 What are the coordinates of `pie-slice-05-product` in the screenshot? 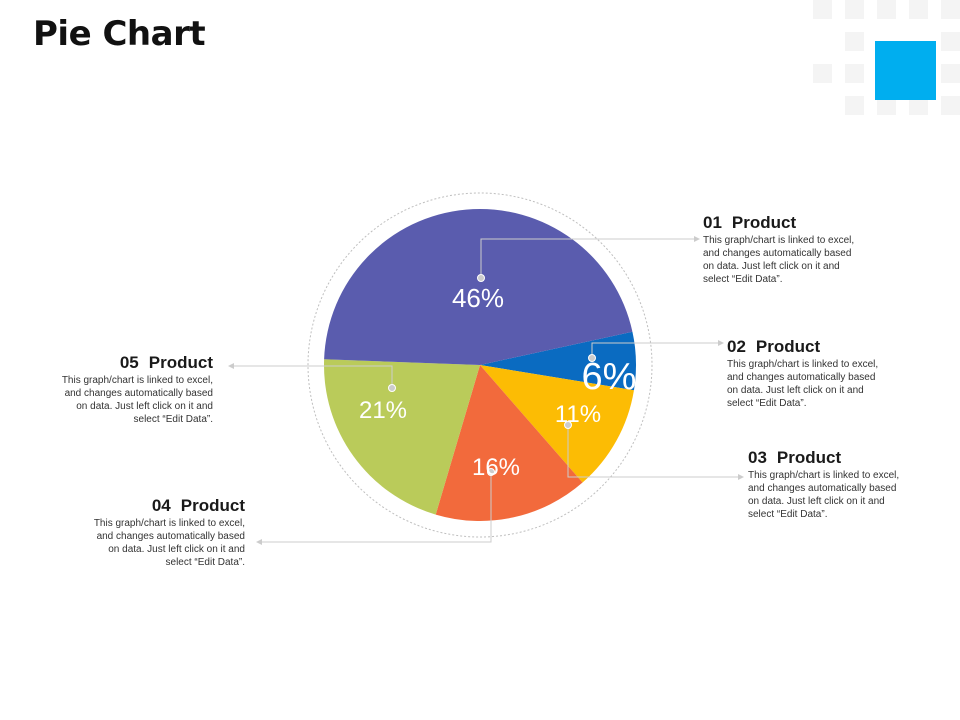 It's located at (401, 437).